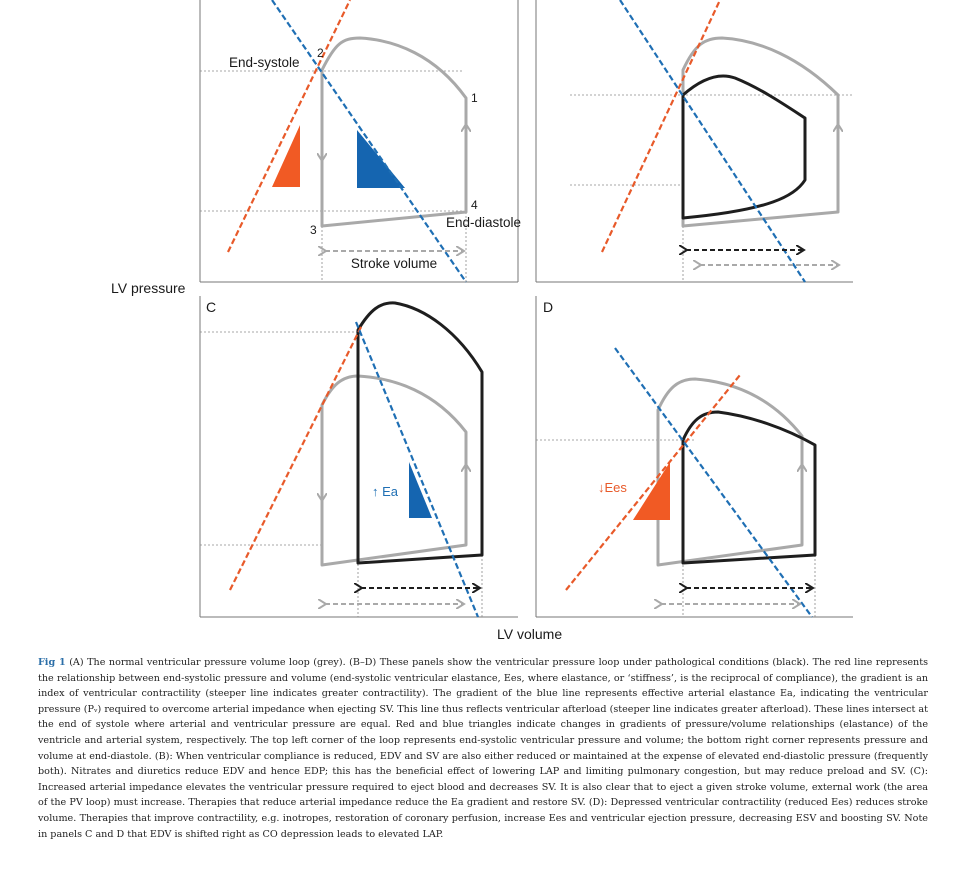 This screenshot has height=877, width=953. What do you see at coordinates (483, 222) in the screenshot?
I see `end-diastole-label: End-diastole` at bounding box center [483, 222].